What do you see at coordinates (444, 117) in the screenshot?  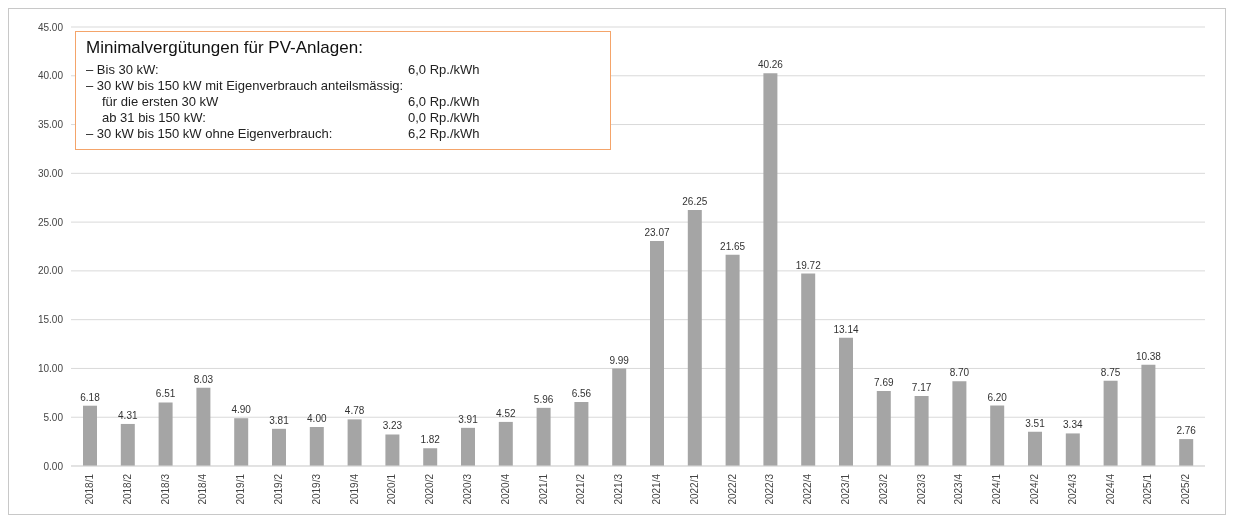 I see `annotation: 0,0 Rp./kWh` at bounding box center [444, 117].